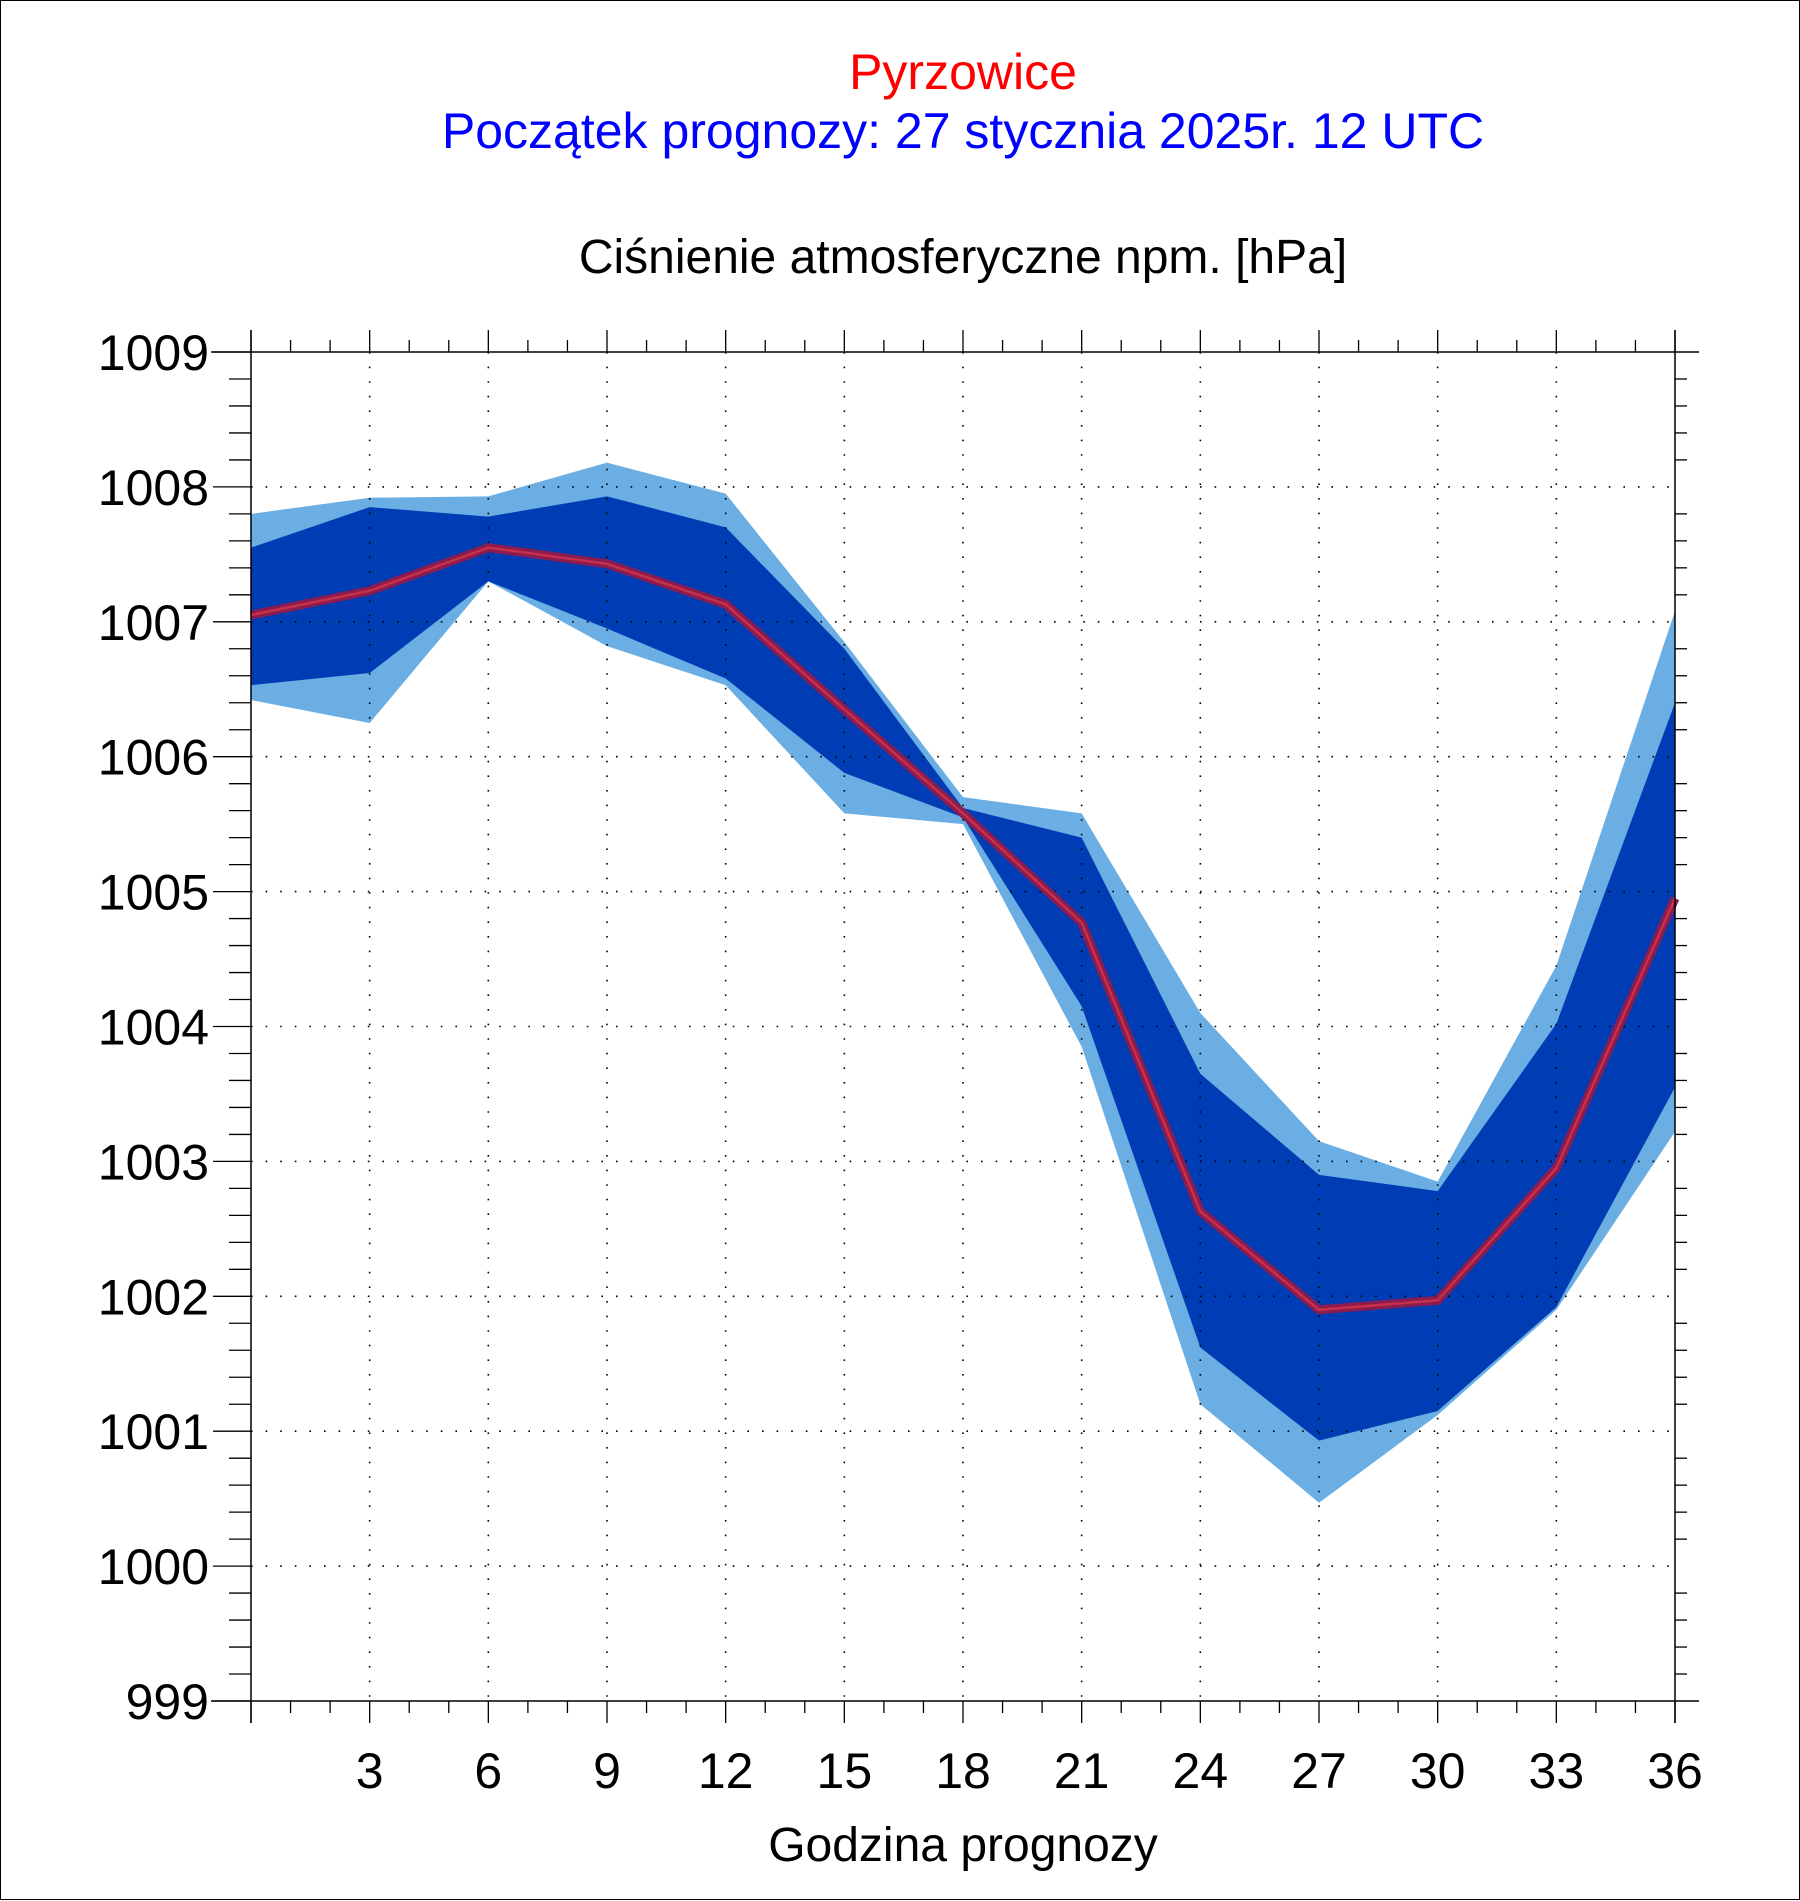  What do you see at coordinates (488, 1771) in the screenshot?
I see `x-tick-label: 6` at bounding box center [488, 1771].